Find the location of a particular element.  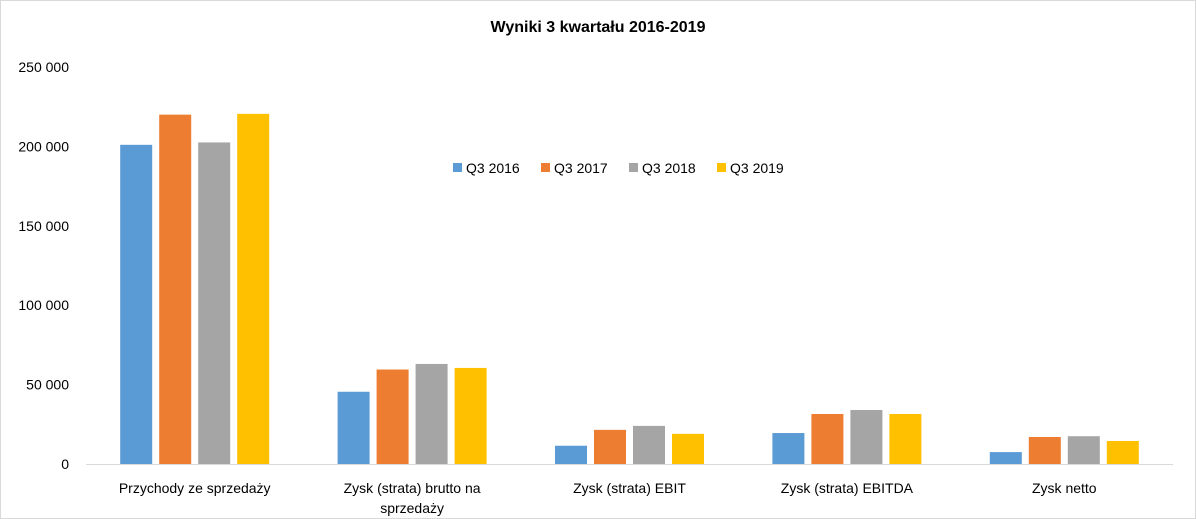

legend-label: Q3 2019 is located at coordinates (757, 168).